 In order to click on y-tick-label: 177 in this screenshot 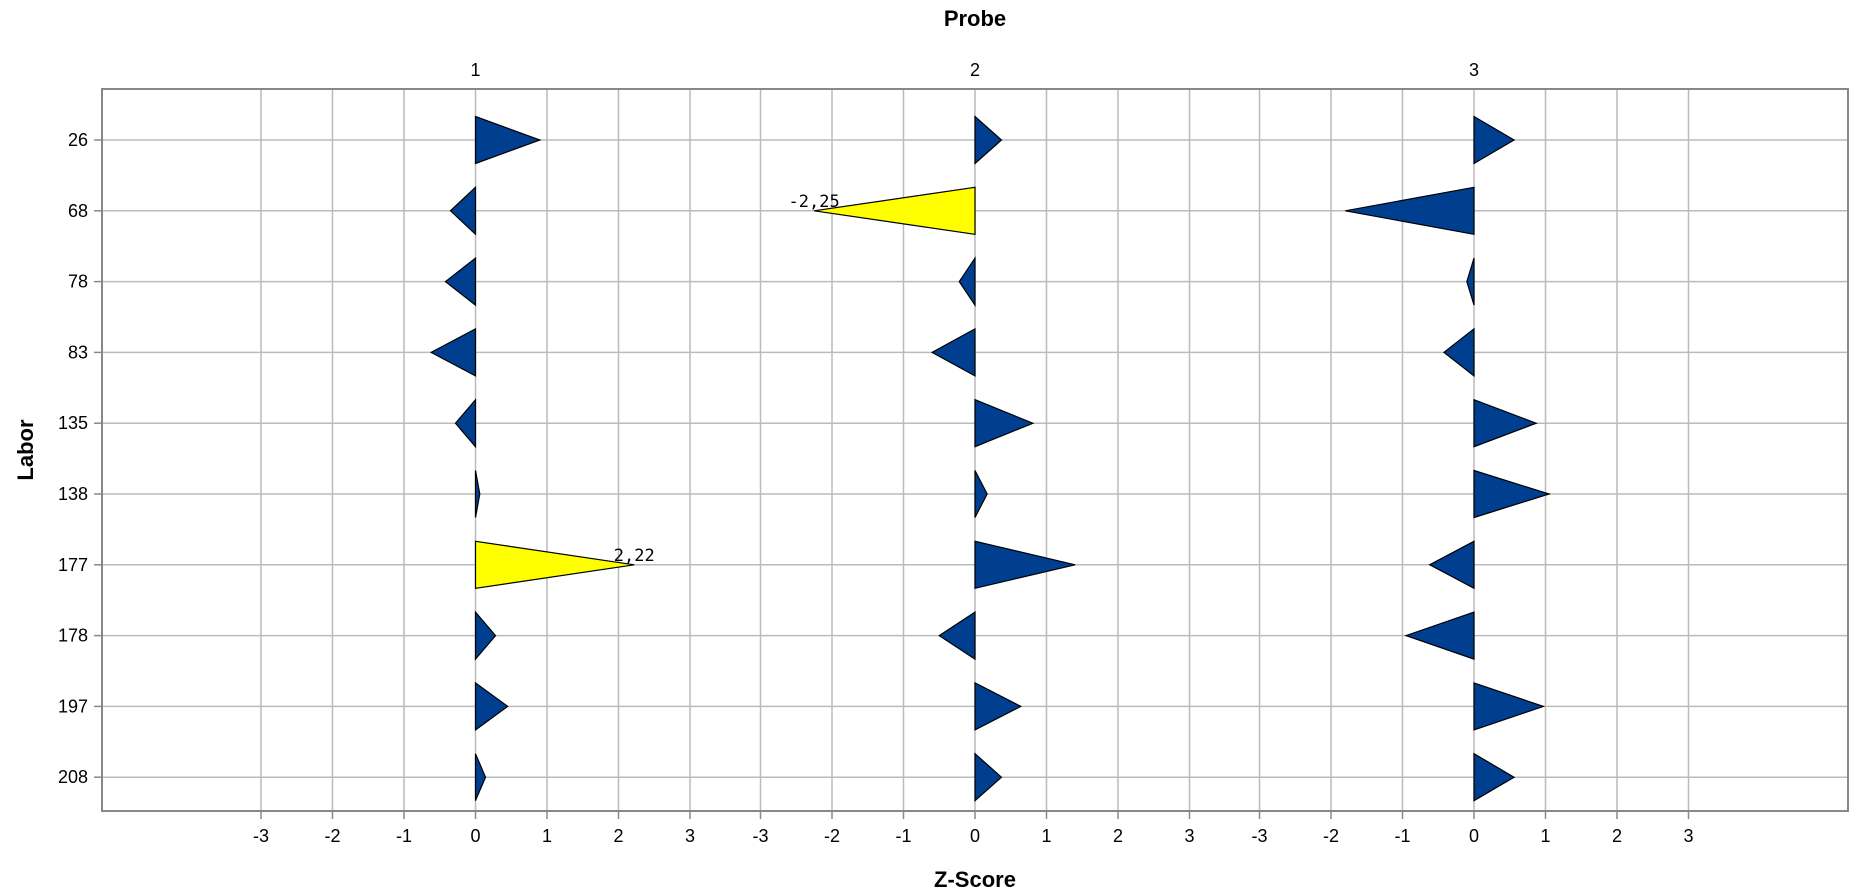, I will do `click(73, 565)`.